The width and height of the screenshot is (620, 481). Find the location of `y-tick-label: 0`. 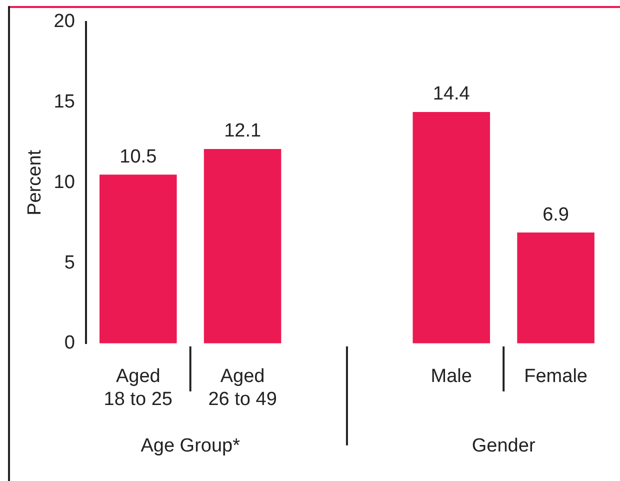

y-tick-label: 0 is located at coordinates (69, 343).